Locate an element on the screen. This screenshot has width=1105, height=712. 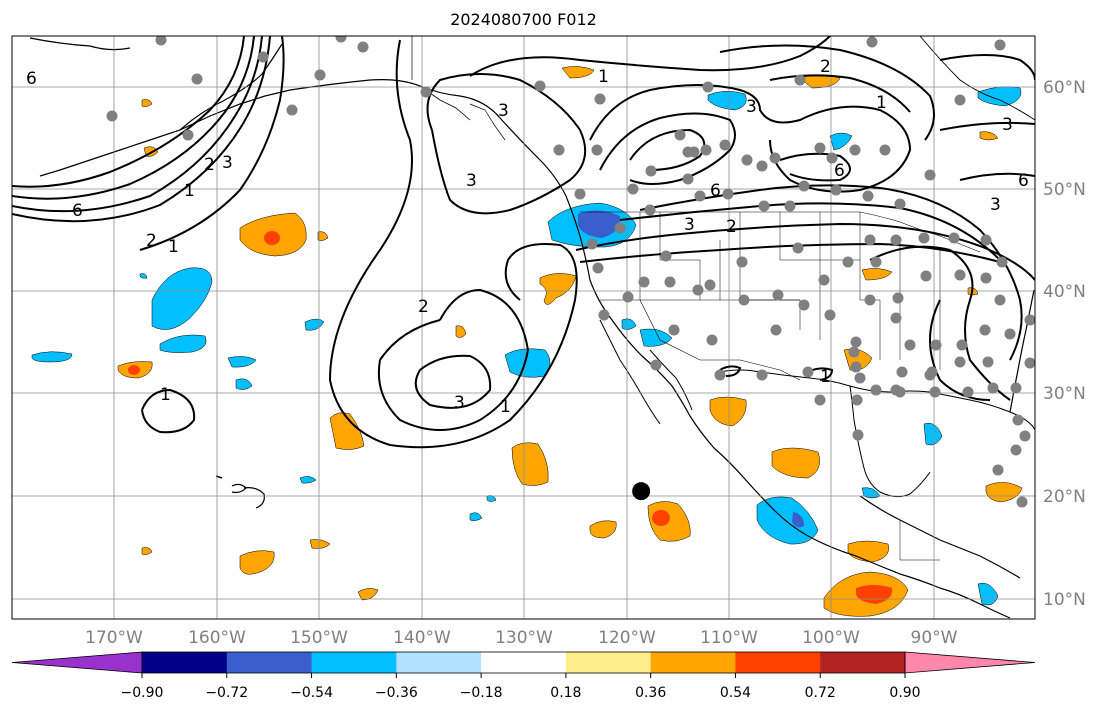
colorbar-tick-label: −0.36 is located at coordinates (396, 693).